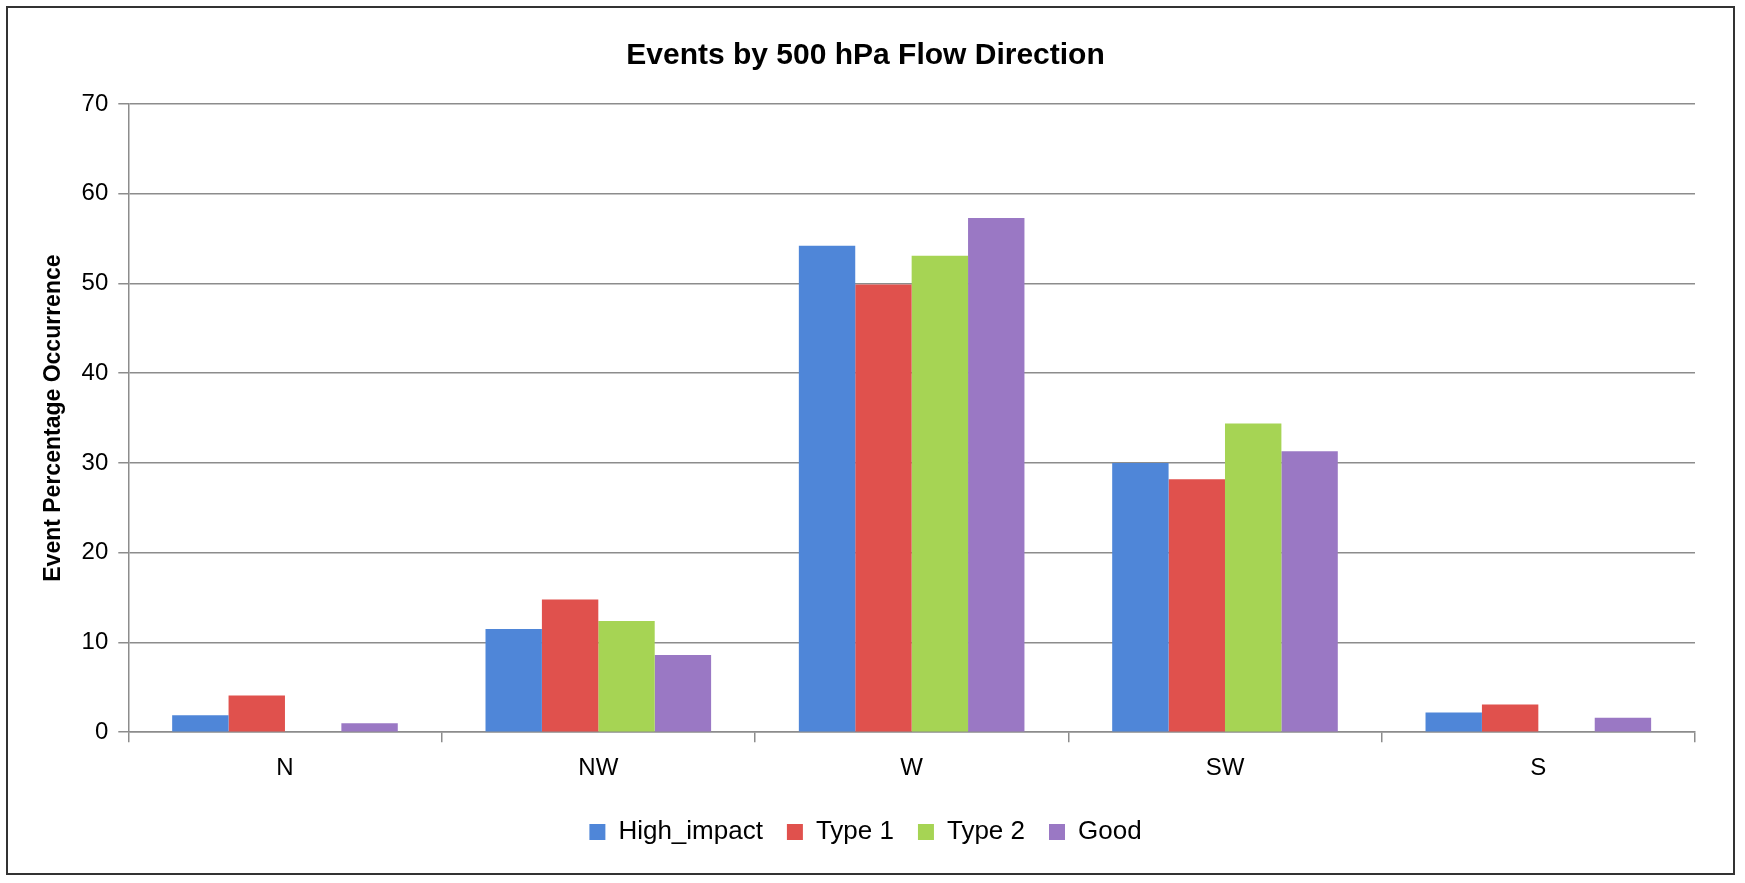  What do you see at coordinates (691, 830) in the screenshot?
I see `legend-label: High_impact` at bounding box center [691, 830].